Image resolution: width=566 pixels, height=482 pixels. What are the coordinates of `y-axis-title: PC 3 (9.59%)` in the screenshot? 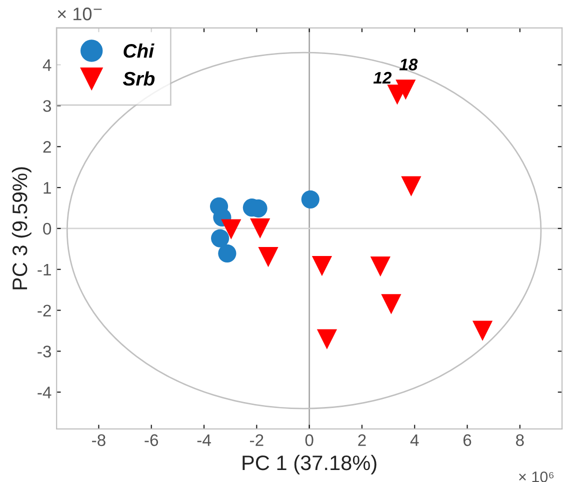 It's located at (22, 228).